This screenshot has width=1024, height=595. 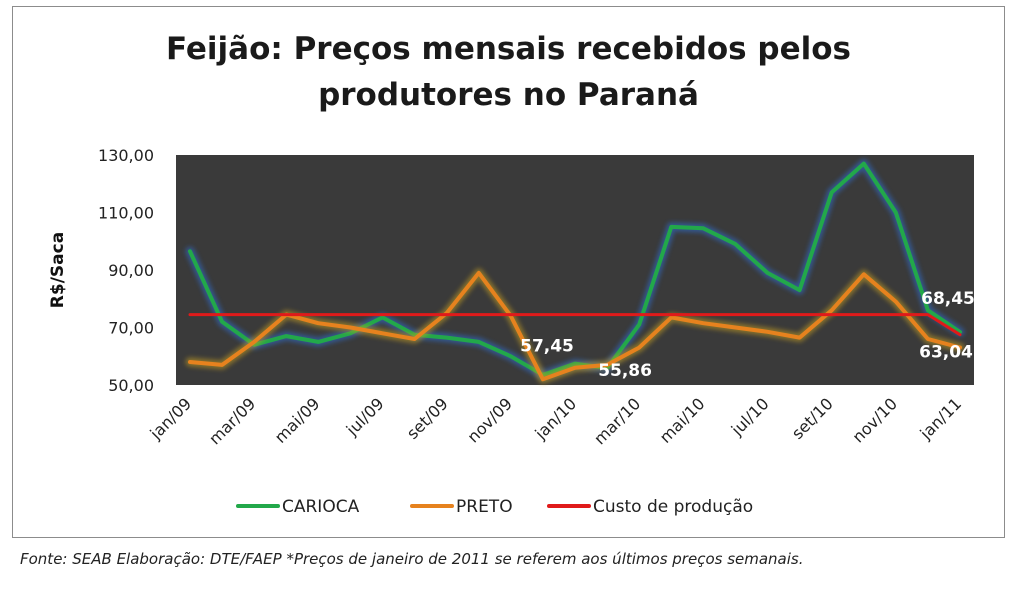 What do you see at coordinates (490, 420) in the screenshot?
I see `x-tick-label: nov/09` at bounding box center [490, 420].